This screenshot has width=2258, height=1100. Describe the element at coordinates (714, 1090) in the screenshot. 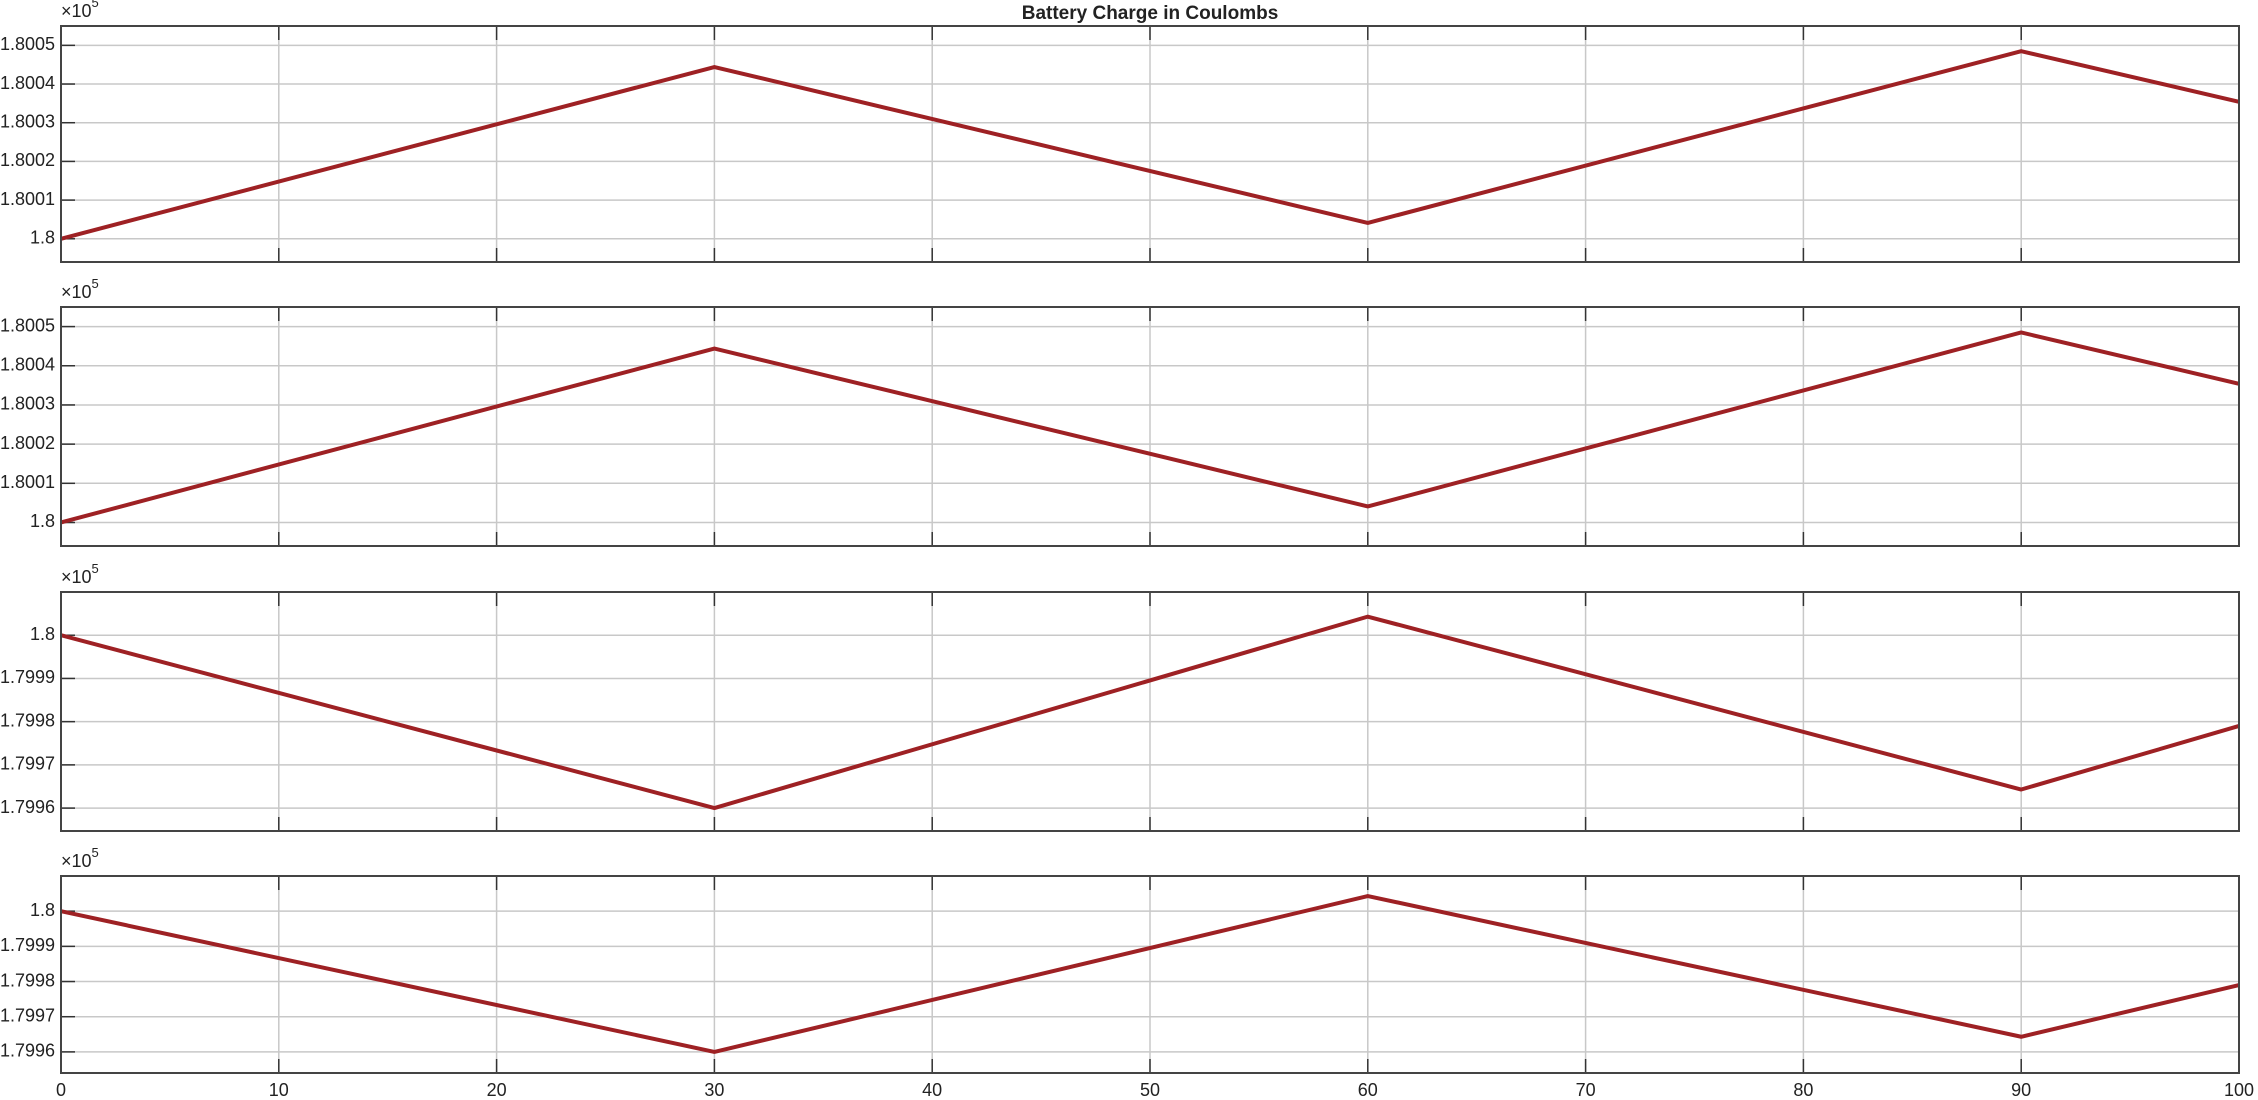

I see `x-tick-label: 30` at that location.